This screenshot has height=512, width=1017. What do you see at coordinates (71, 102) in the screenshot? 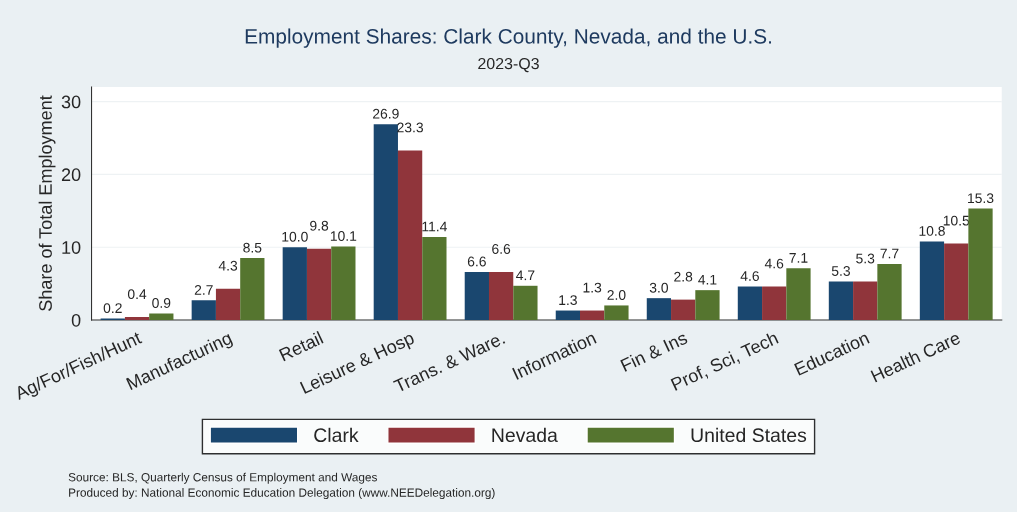
I see `y-tick-label: 30` at bounding box center [71, 102].